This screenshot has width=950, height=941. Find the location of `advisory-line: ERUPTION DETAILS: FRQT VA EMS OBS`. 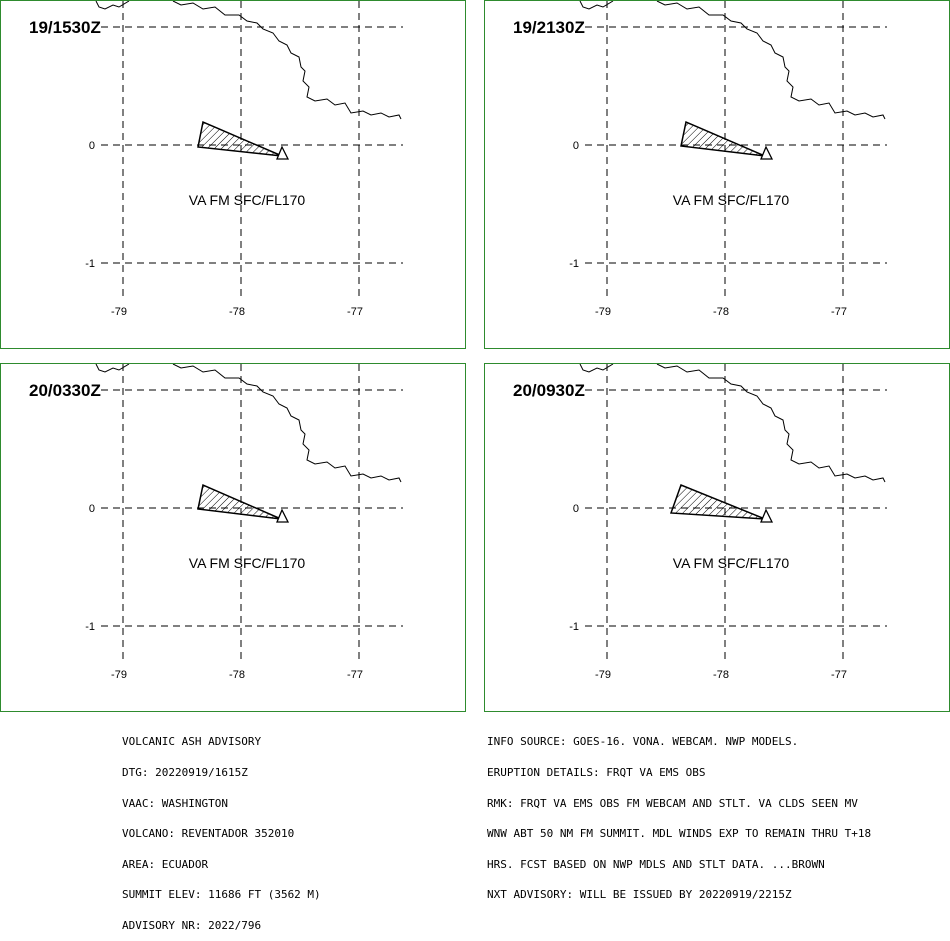

advisory-line: ERUPTION DETAILS: FRQT VA EMS OBS is located at coordinates (596, 772).